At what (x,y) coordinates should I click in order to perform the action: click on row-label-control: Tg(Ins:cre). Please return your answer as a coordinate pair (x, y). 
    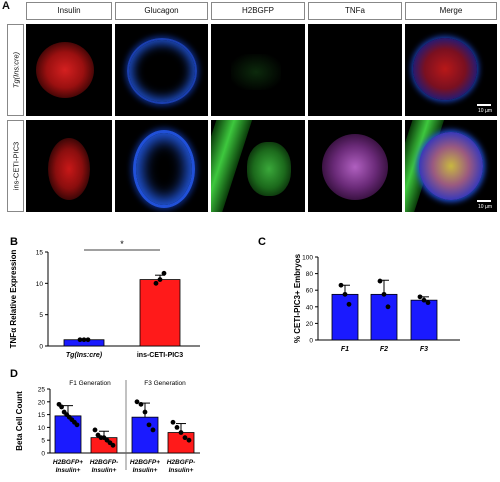
    Looking at the image, I should click on (15, 70).